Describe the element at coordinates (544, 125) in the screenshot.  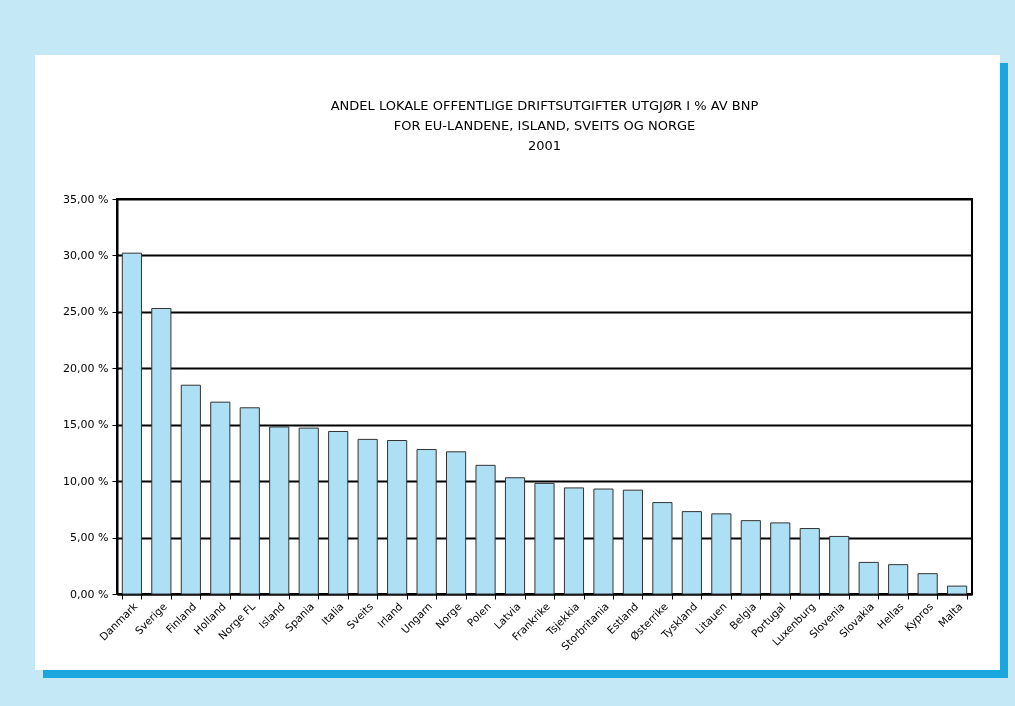
I see `text: FOR EU-LANDENE, ISLAND, SVEITS OG NORGE` at that location.